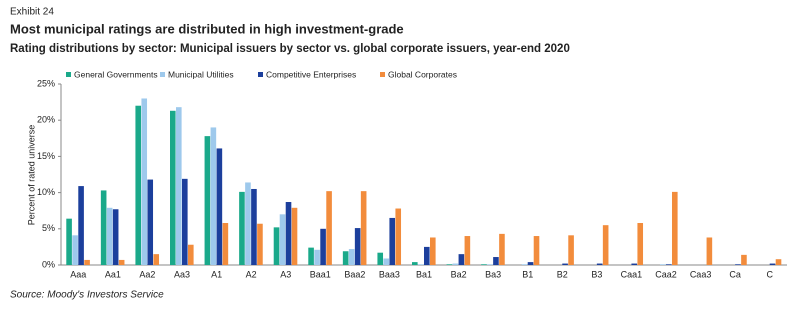 The image size is (800, 318). Describe the element at coordinates (632, 274) in the screenshot. I see `x-tick-label: Caa1` at that location.